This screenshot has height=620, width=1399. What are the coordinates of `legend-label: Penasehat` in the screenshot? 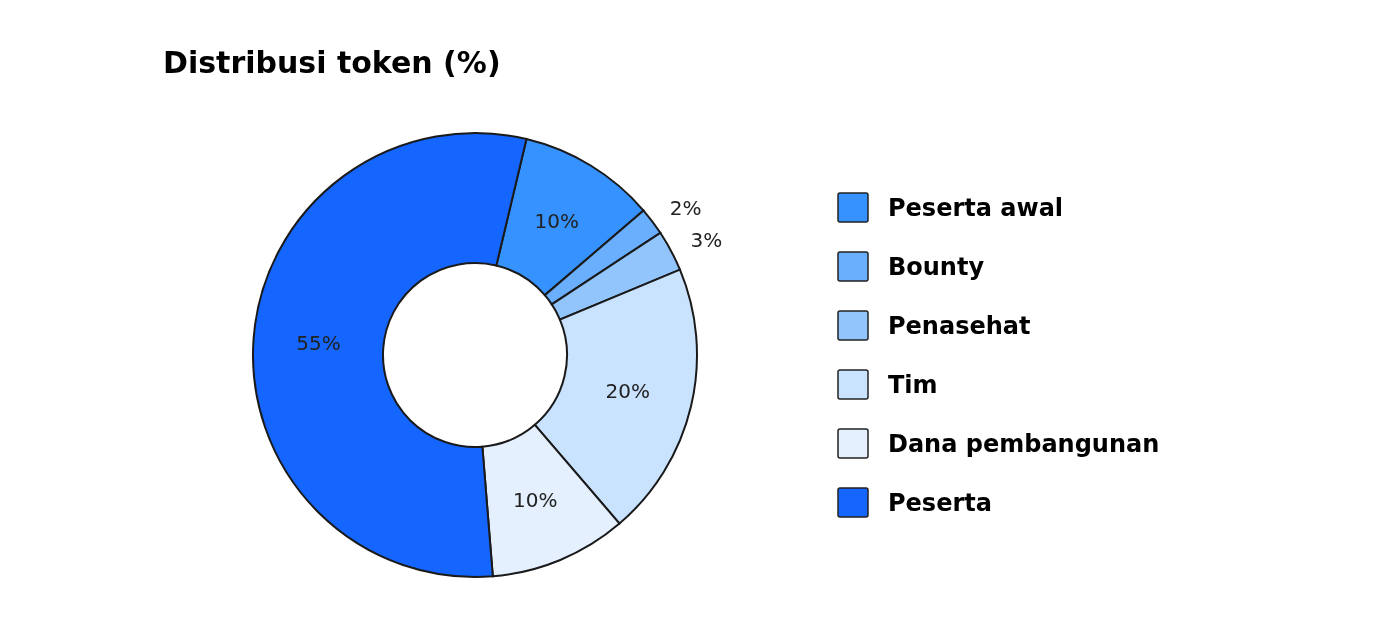 It's located at (959, 326).